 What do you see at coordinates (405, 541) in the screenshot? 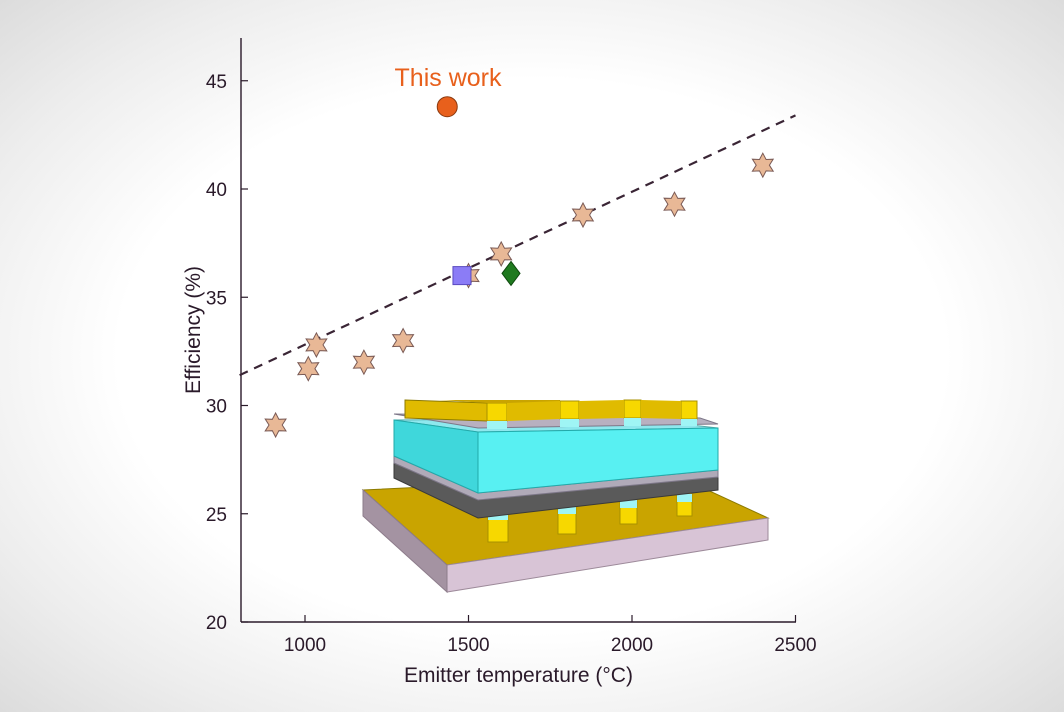
I see `base-slab-side` at bounding box center [405, 541].